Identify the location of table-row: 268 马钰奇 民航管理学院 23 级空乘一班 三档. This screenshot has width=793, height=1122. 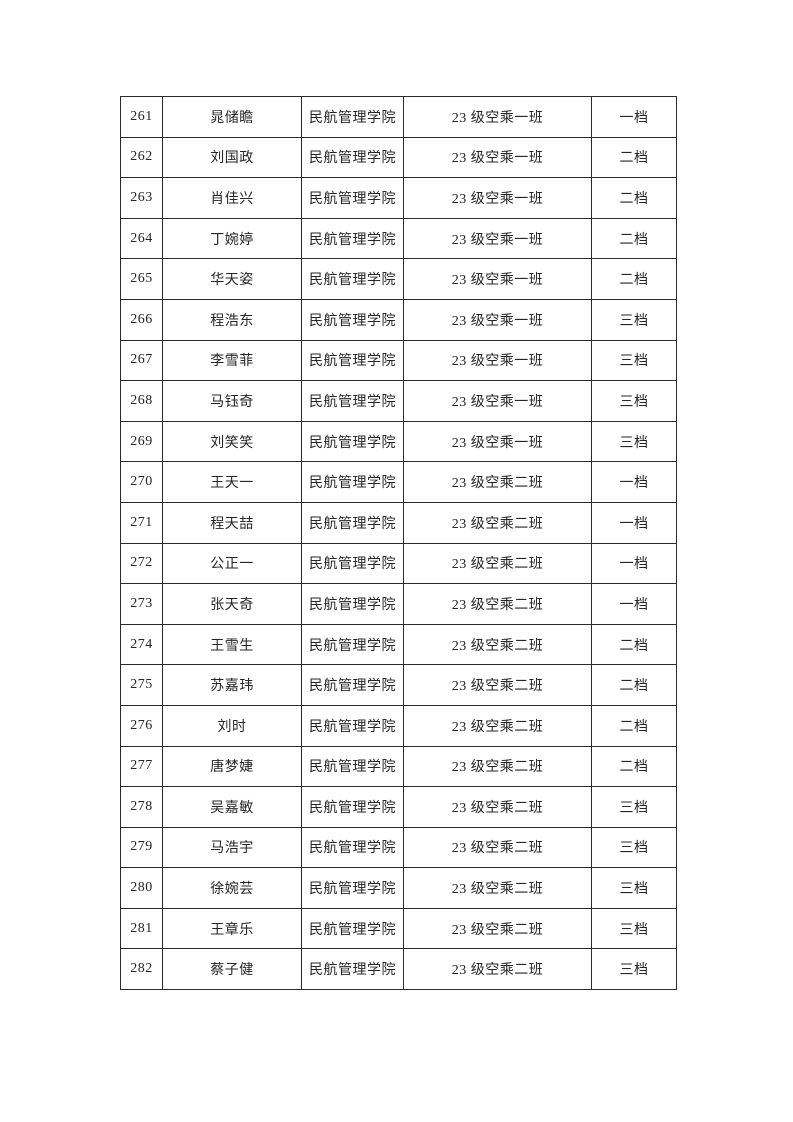
(398, 401).